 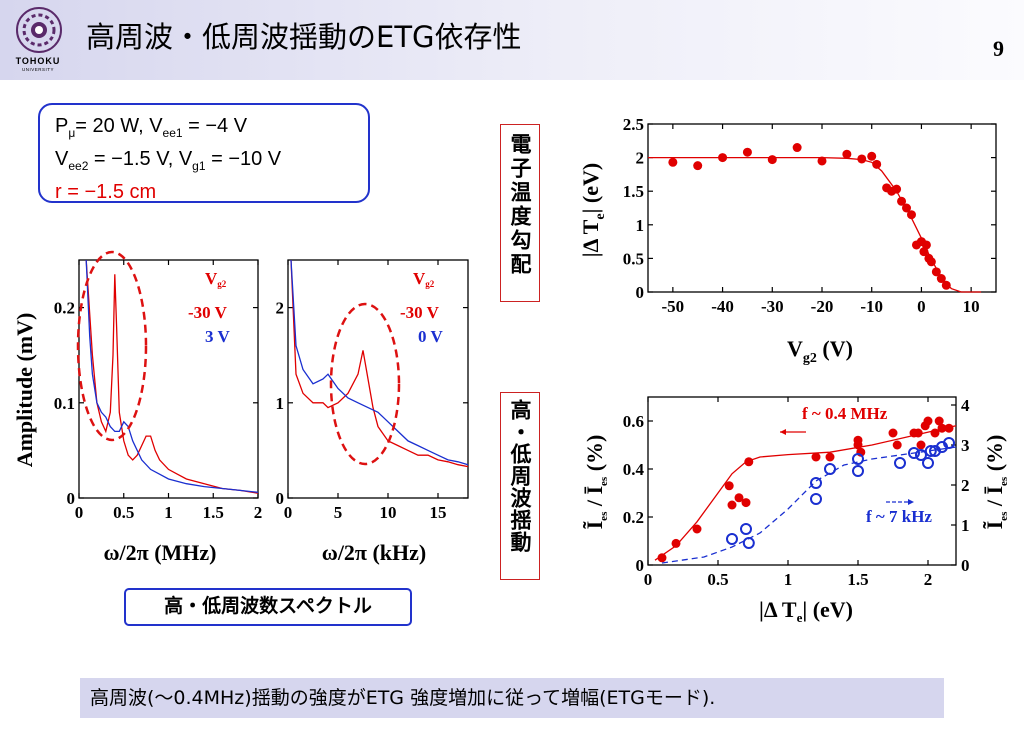 I want to click on param-line-1: Pμ= 20 W, Vee1 = −4 V, so click(x=151, y=127).